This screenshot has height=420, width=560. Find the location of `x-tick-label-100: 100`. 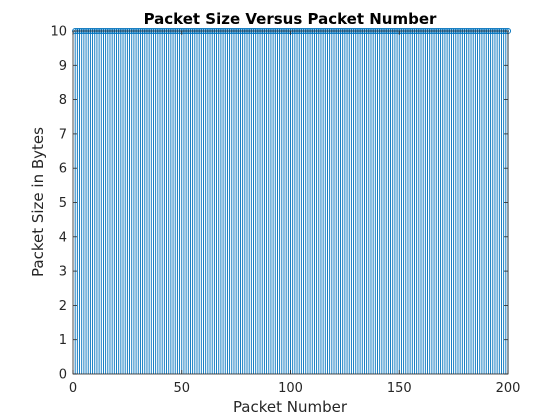

x-tick-label-100: 100 is located at coordinates (290, 388).